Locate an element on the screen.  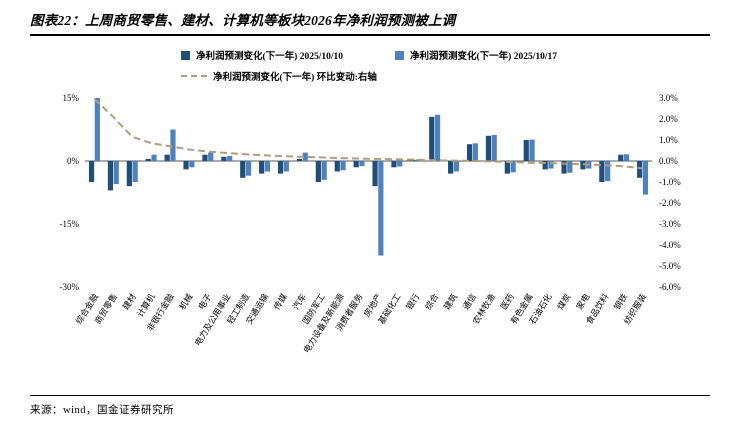
series2-swatch-icon is located at coordinates (399, 55).